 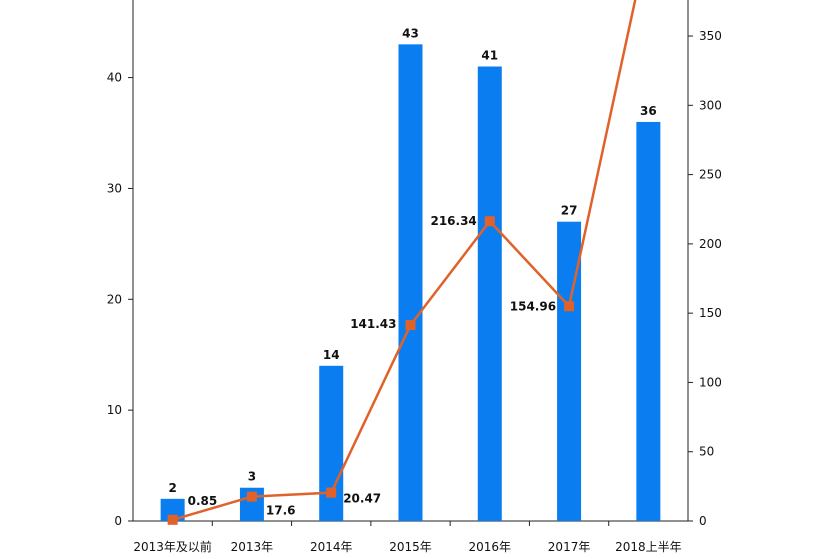 I want to click on right-tick-label: 350, so click(x=710, y=36).